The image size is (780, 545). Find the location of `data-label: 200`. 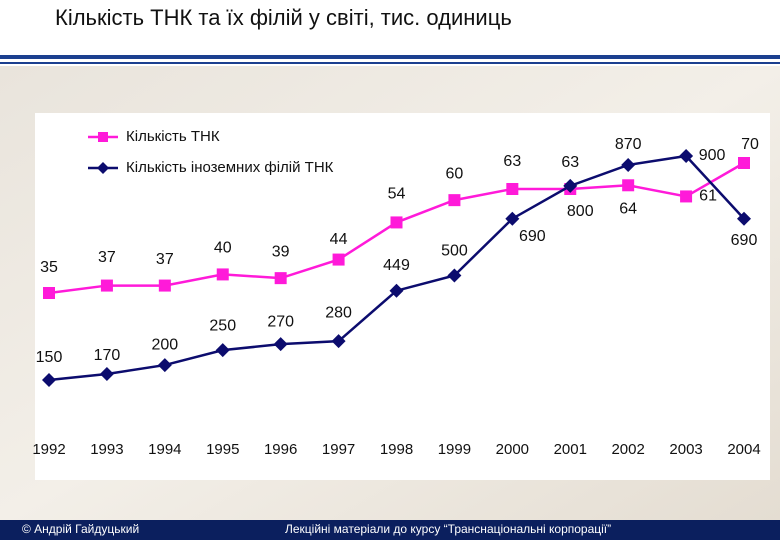

data-label: 200 is located at coordinates (164, 344).